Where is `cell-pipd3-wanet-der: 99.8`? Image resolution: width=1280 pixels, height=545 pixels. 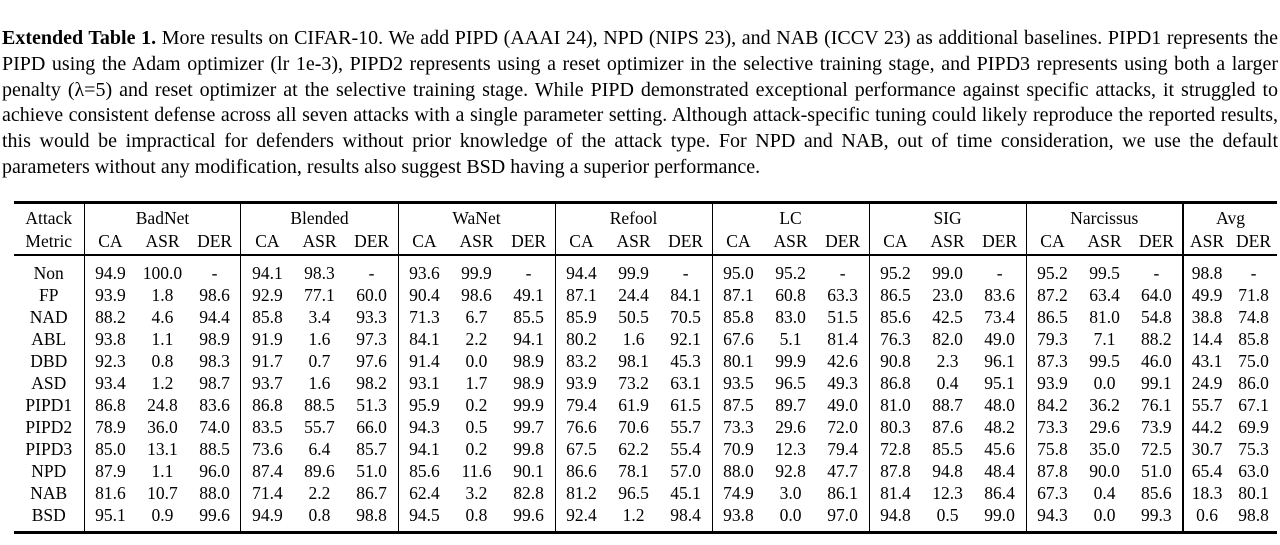
cell-pipd3-wanet-der: 99.8 is located at coordinates (529, 449).